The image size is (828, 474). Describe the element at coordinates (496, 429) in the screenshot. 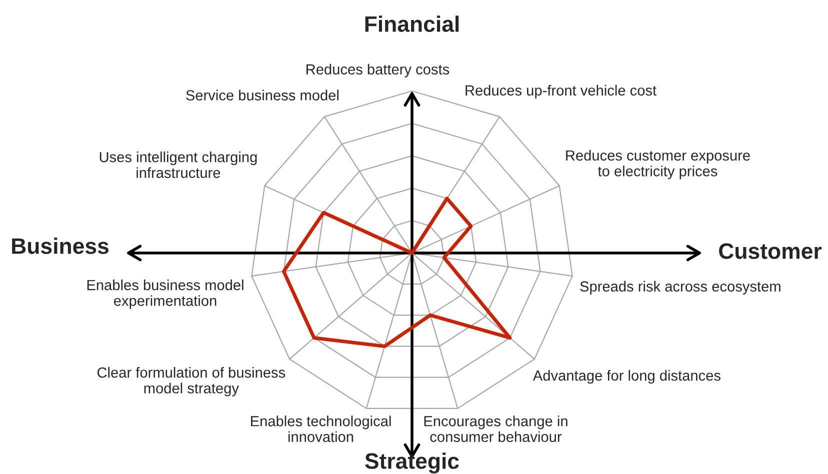

I see `spoke-label: Encourages change in consumer behaviour` at that location.